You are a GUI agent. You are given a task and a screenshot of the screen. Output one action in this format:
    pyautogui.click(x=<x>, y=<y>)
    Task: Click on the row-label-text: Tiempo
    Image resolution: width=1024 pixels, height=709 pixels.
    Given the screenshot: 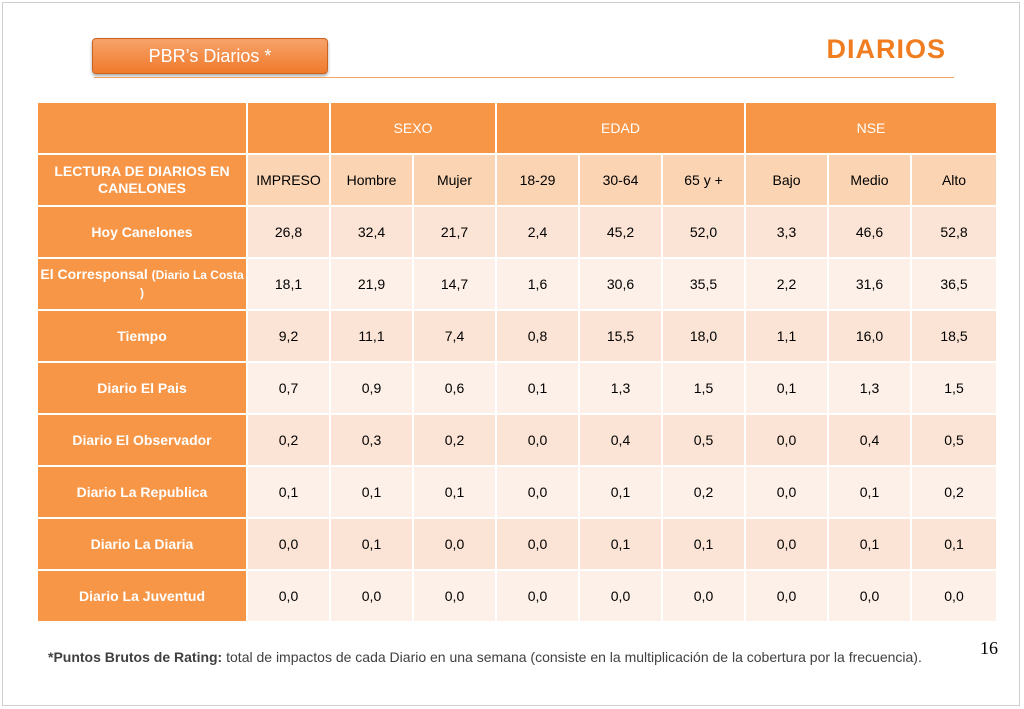 What is the action you would take?
    pyautogui.click(x=142, y=336)
    